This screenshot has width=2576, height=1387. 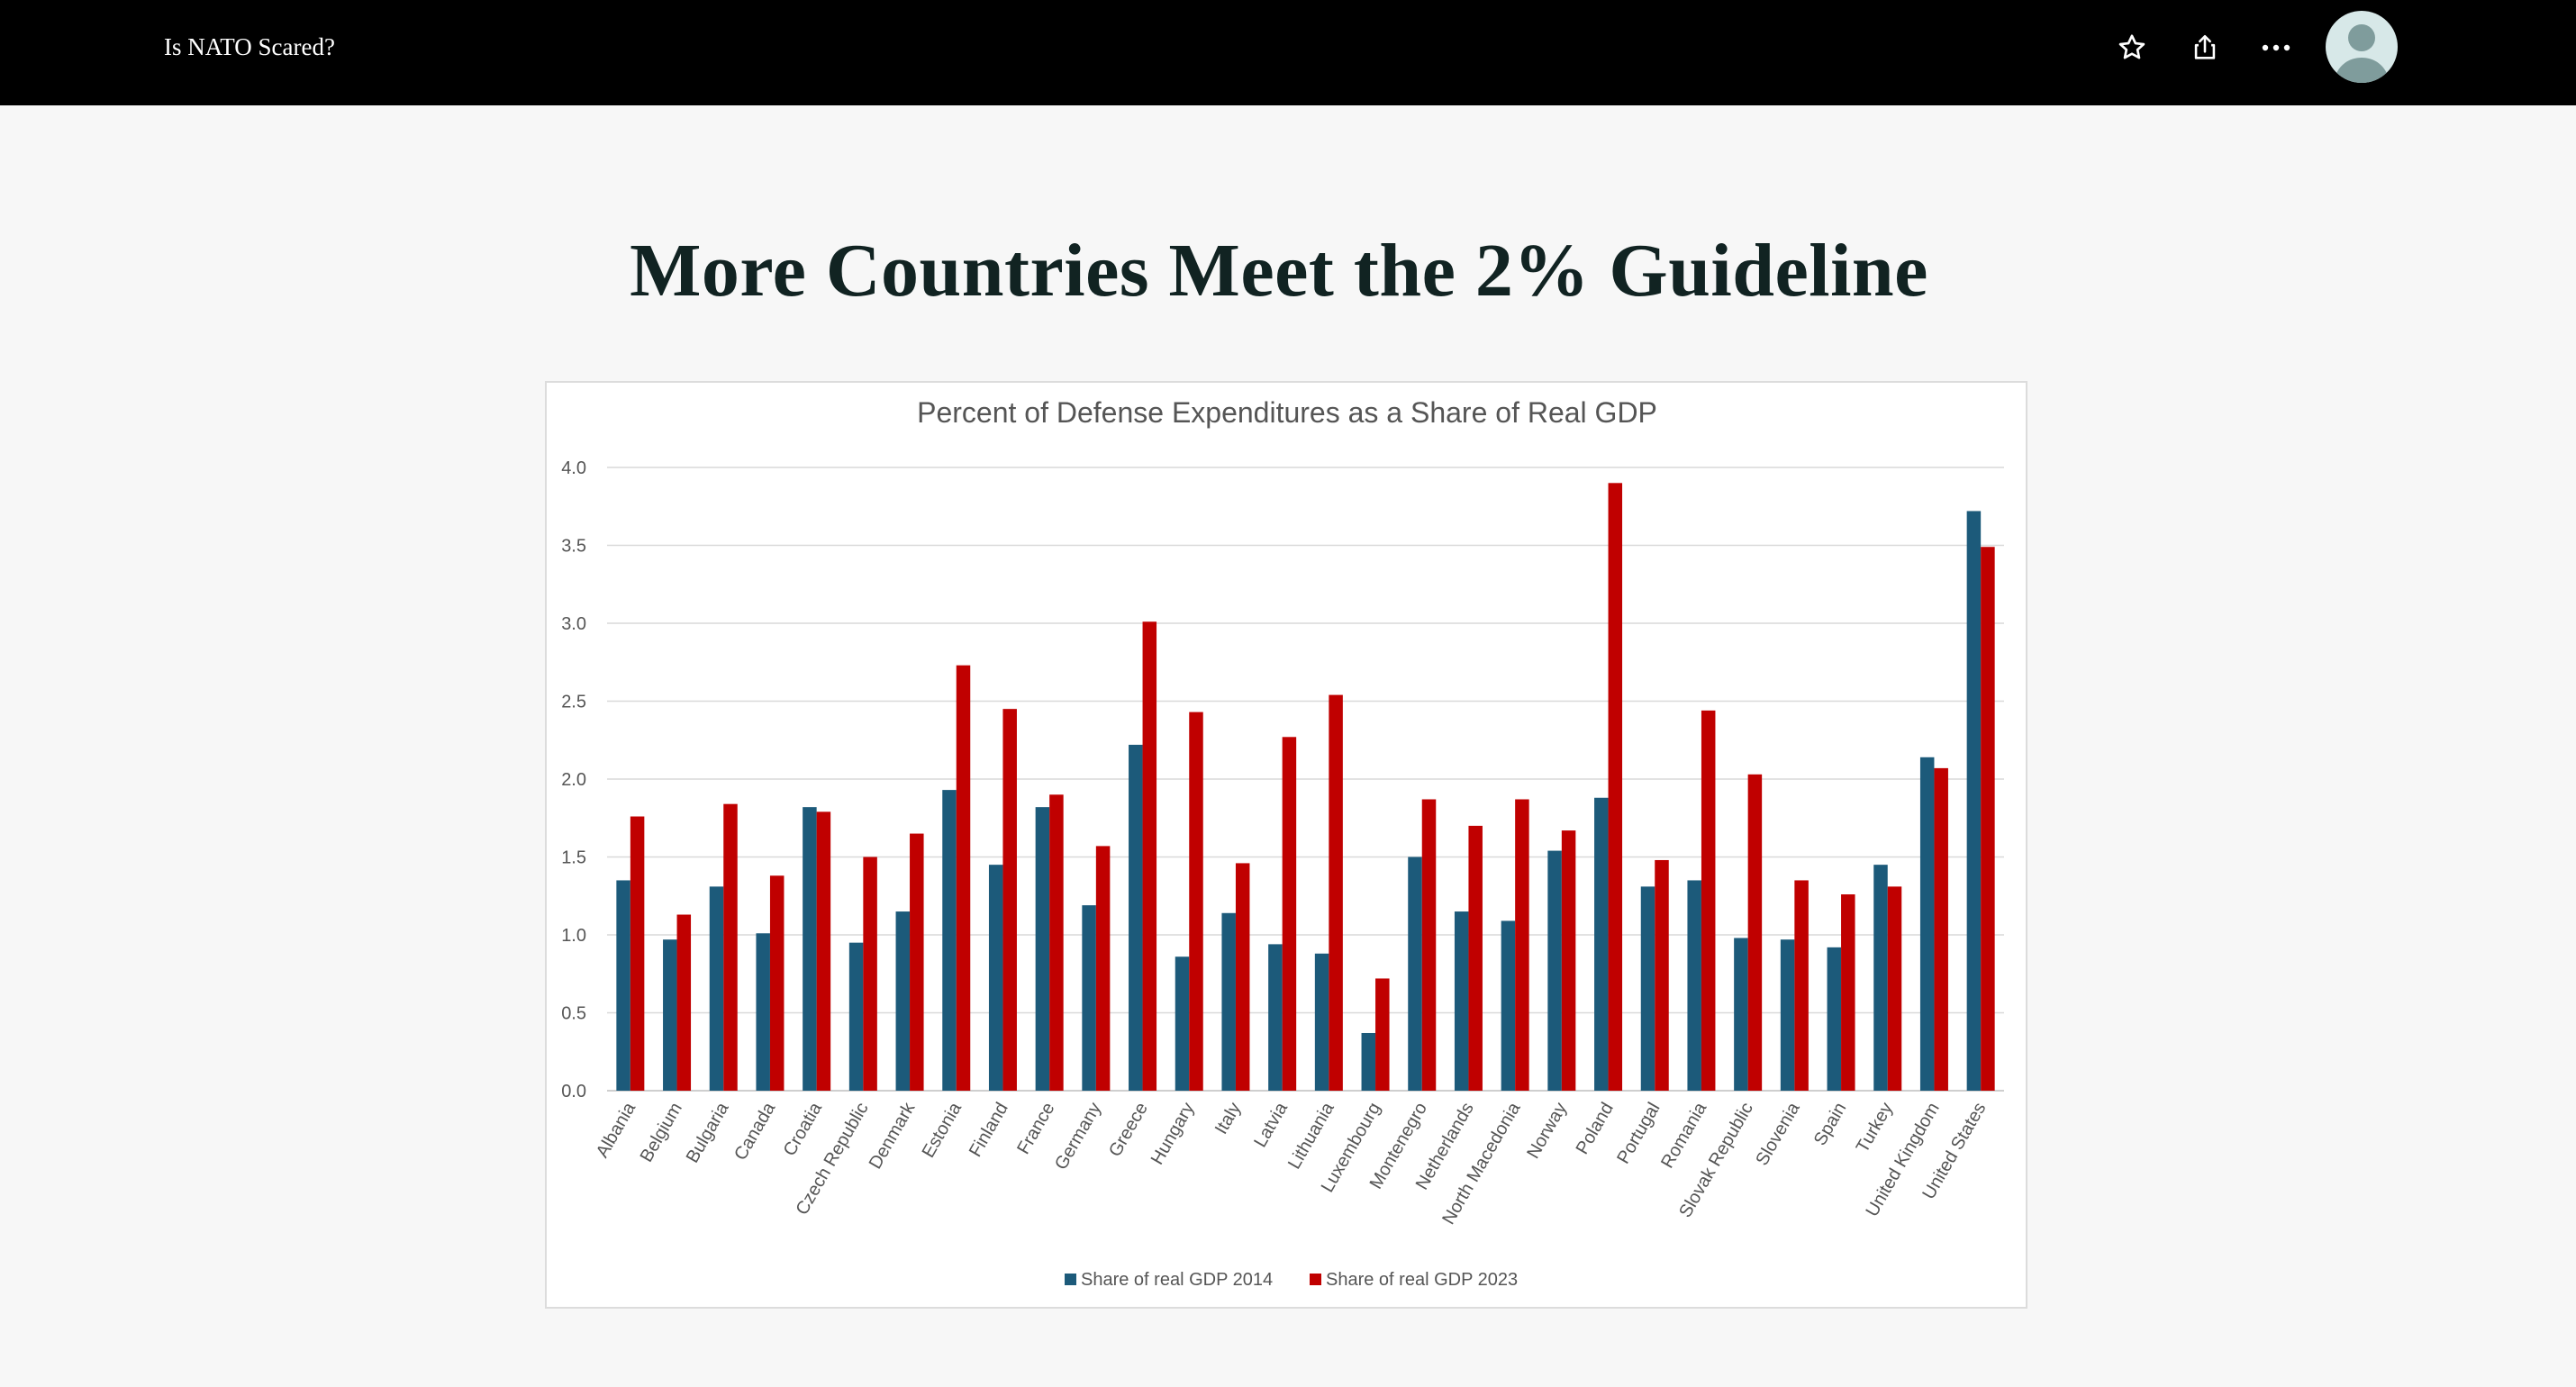 What do you see at coordinates (1271, 1125) in the screenshot?
I see `x-tick-label: Latvia` at bounding box center [1271, 1125].